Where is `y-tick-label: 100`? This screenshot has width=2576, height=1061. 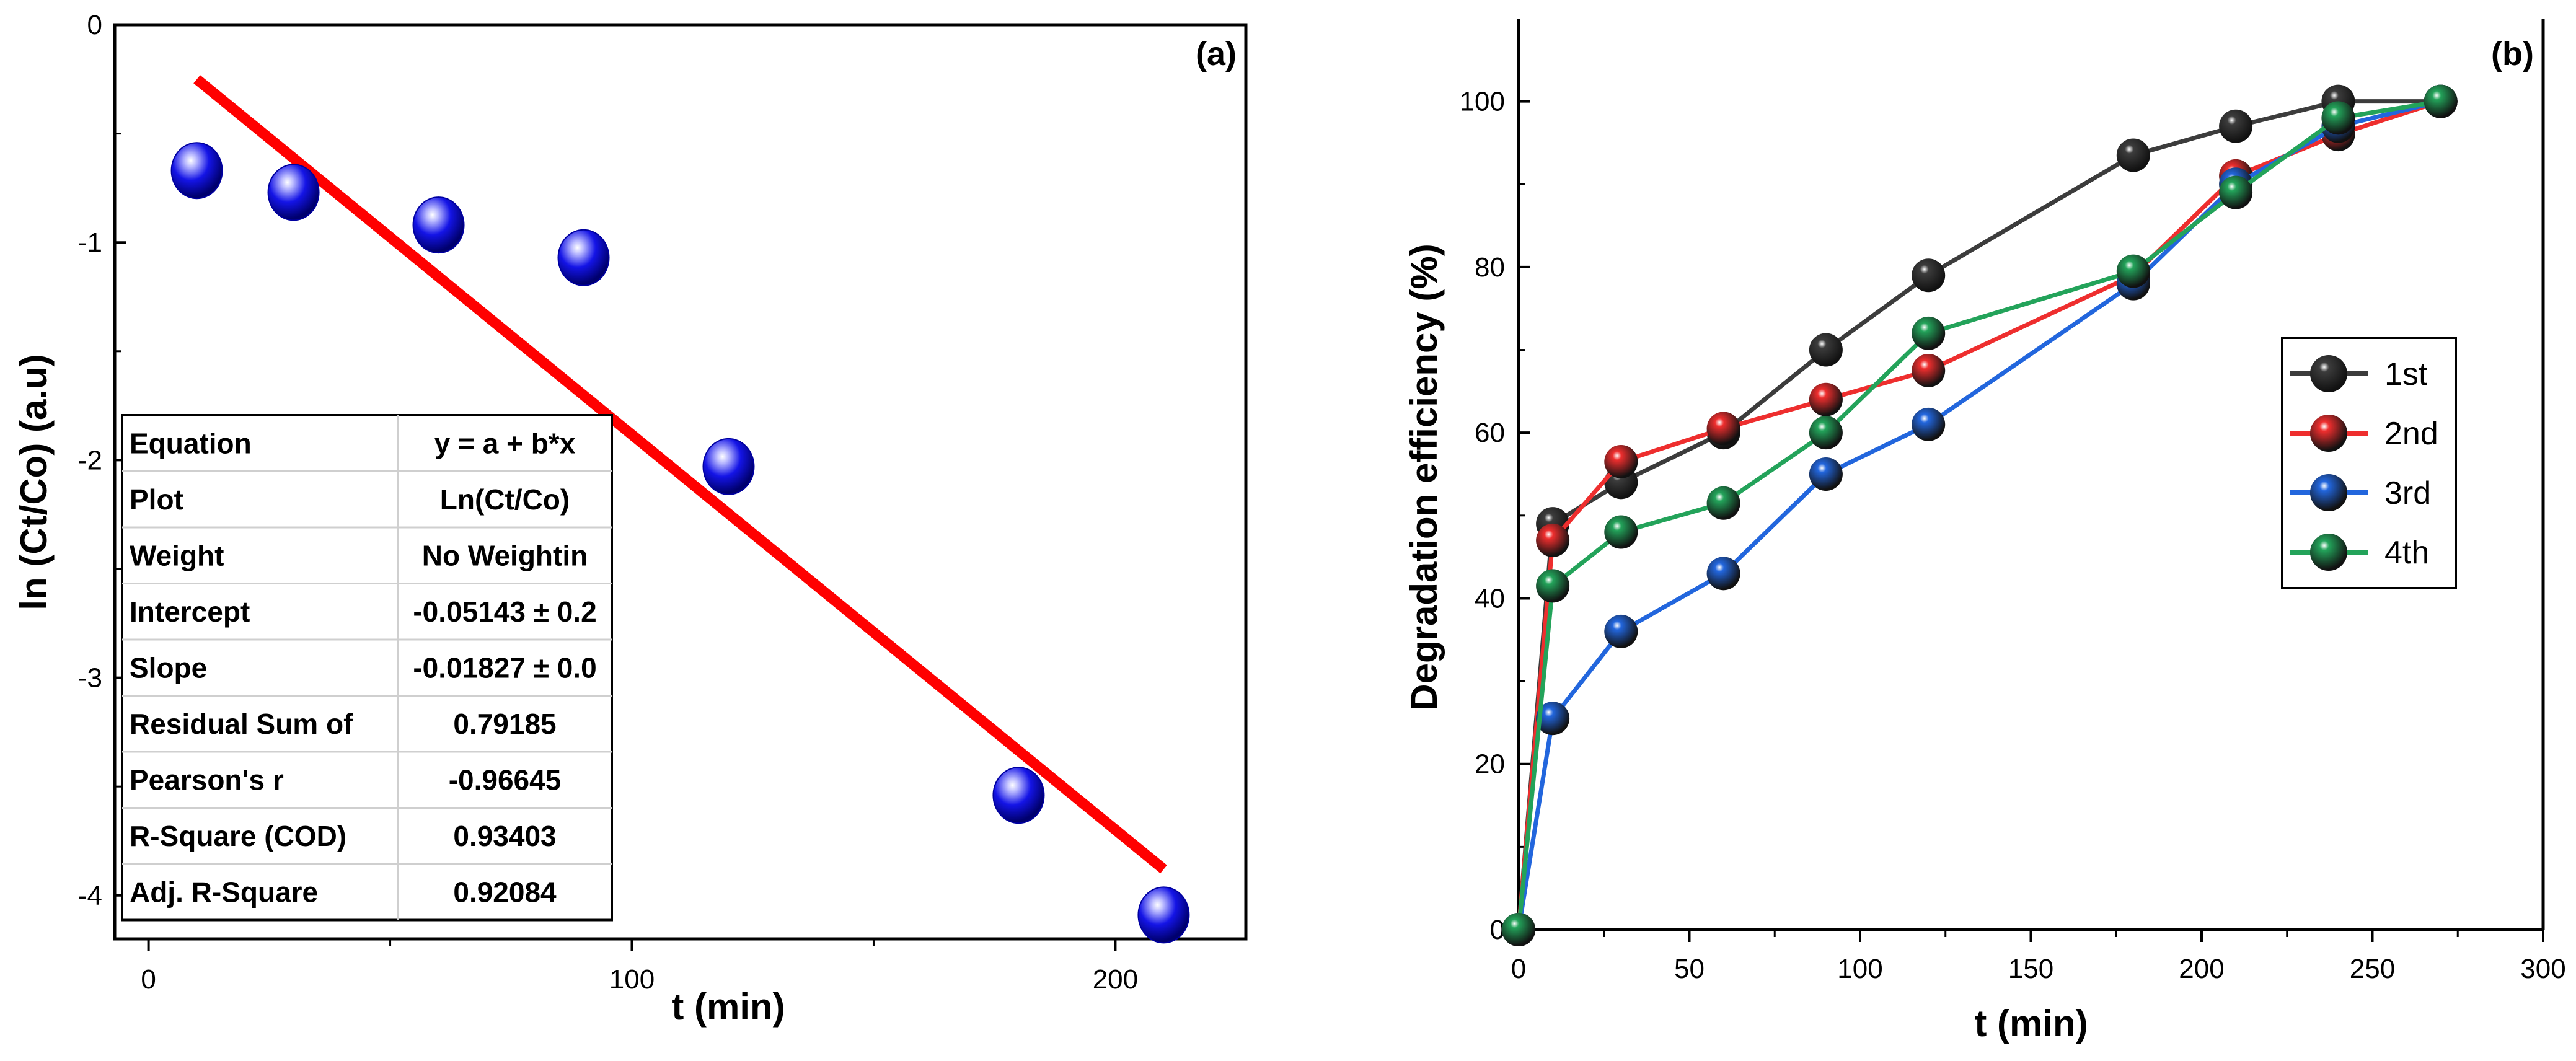 y-tick-label: 100 is located at coordinates (1482, 102).